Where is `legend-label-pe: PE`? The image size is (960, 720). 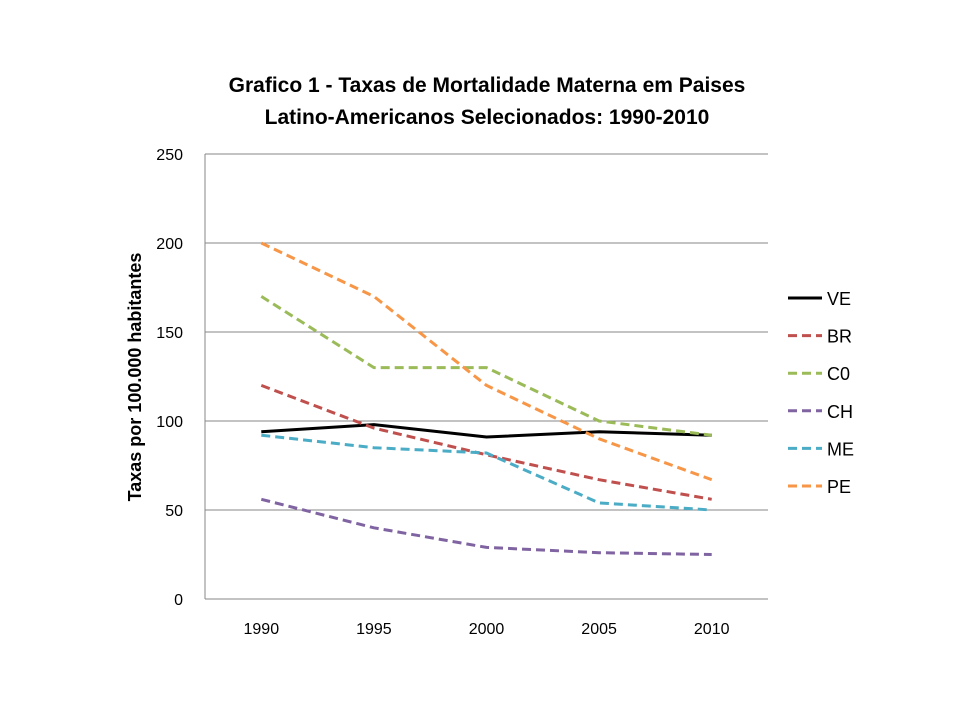 legend-label-pe: PE is located at coordinates (839, 487).